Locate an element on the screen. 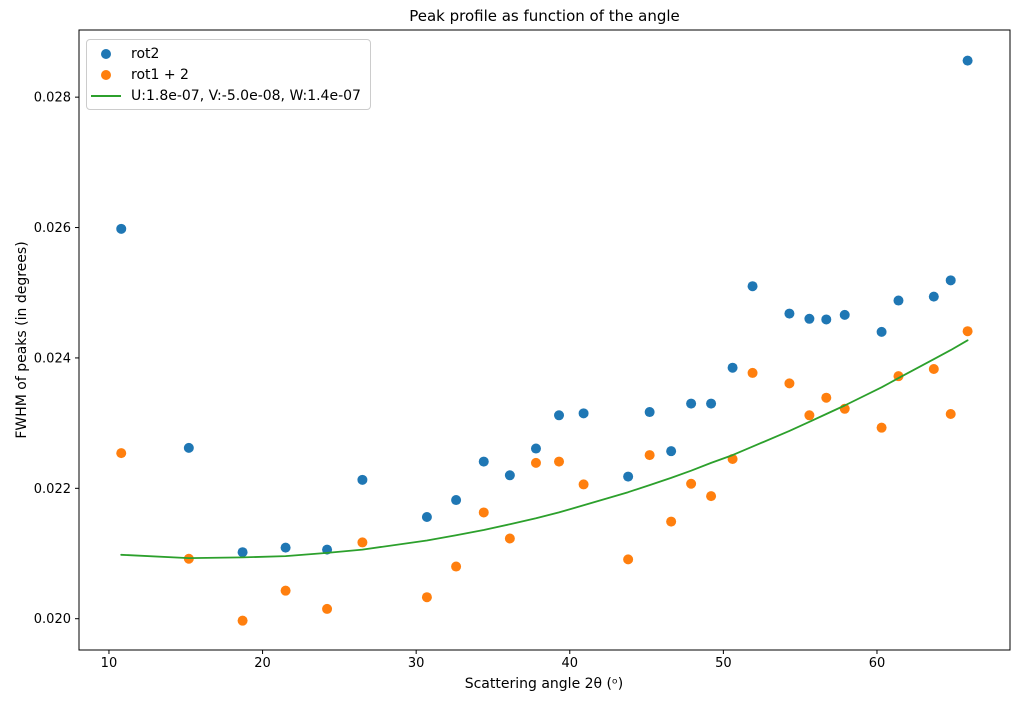  legend-item-rot2: rot2 is located at coordinates (224, 53).